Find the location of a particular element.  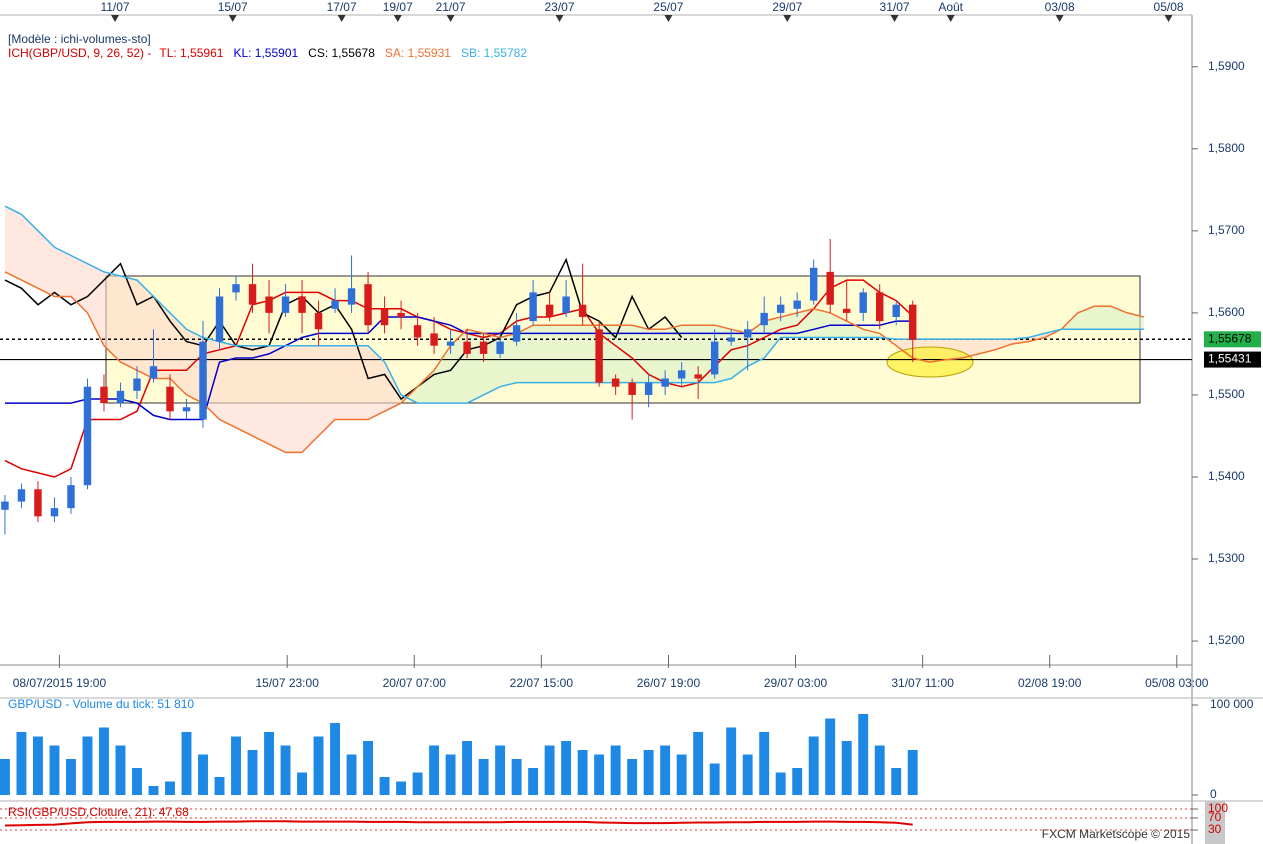

rsi-scale-bg is located at coordinates (1215, 822).